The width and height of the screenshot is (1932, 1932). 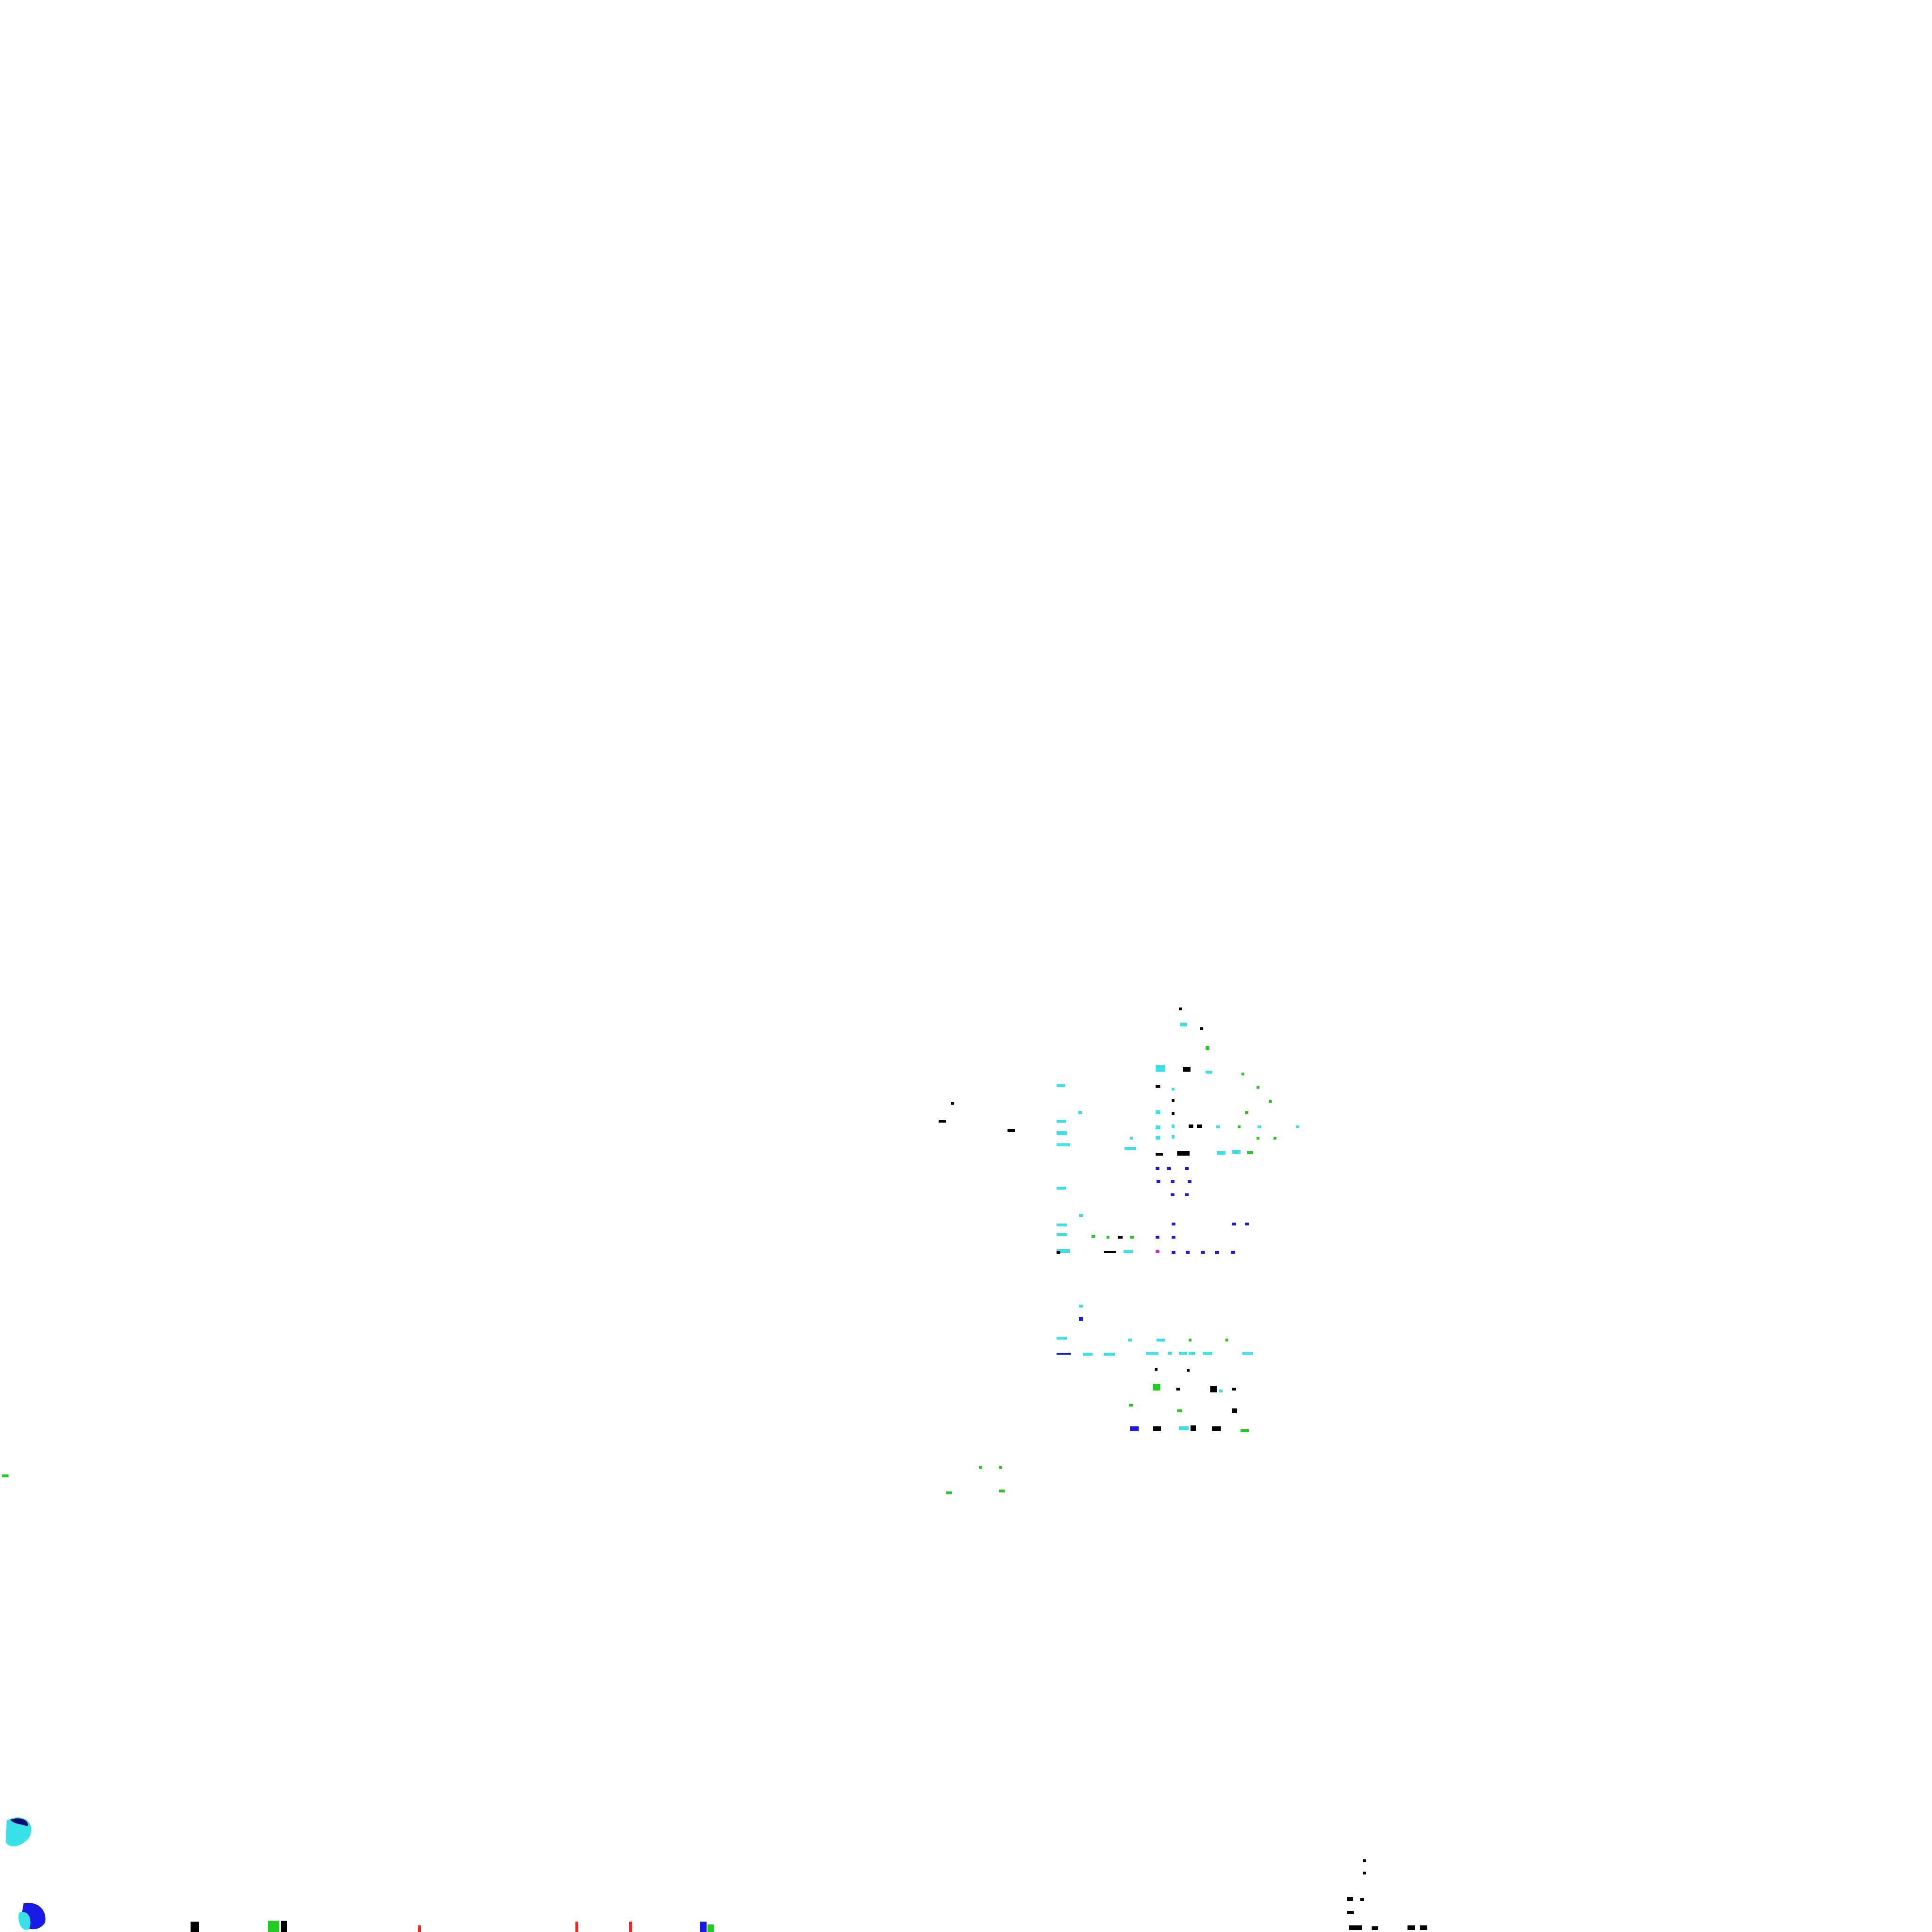 I want to click on edge-dash-green, so click(x=5, y=1476).